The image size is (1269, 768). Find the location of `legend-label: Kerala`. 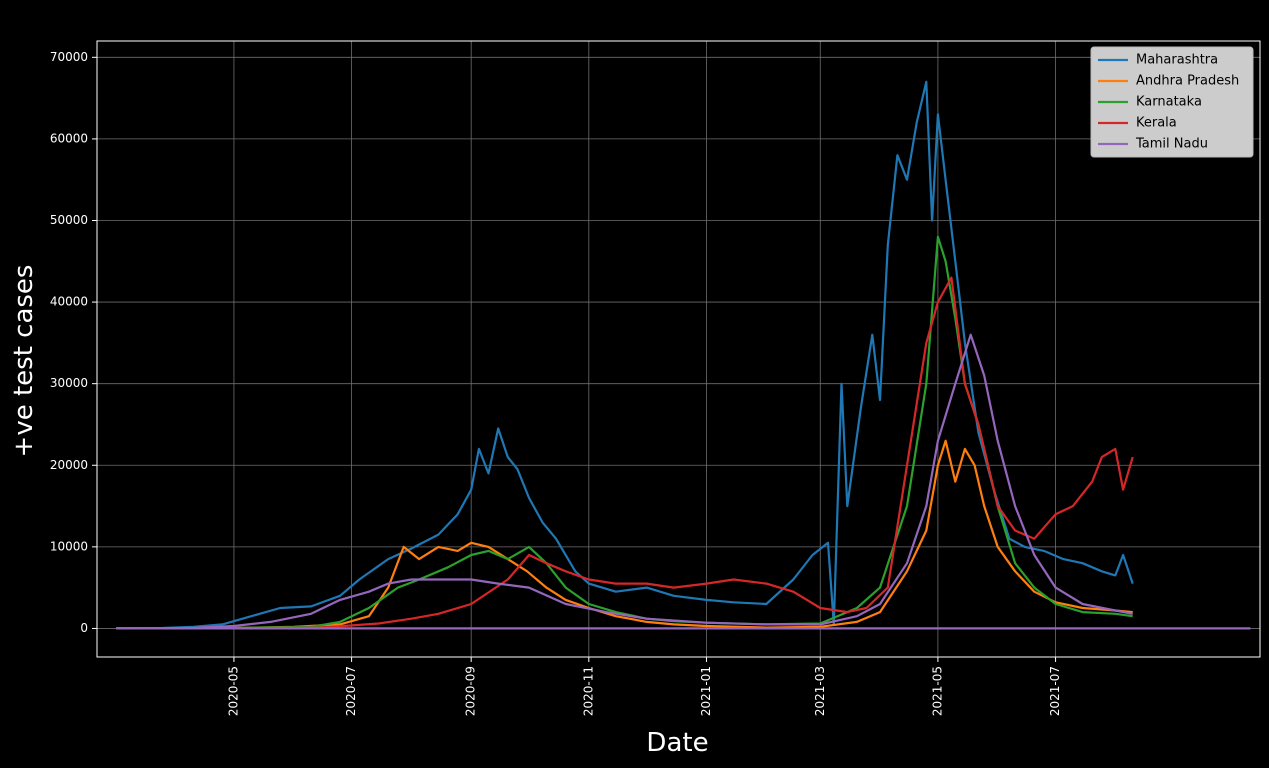

legend-label: Kerala is located at coordinates (1156, 123).